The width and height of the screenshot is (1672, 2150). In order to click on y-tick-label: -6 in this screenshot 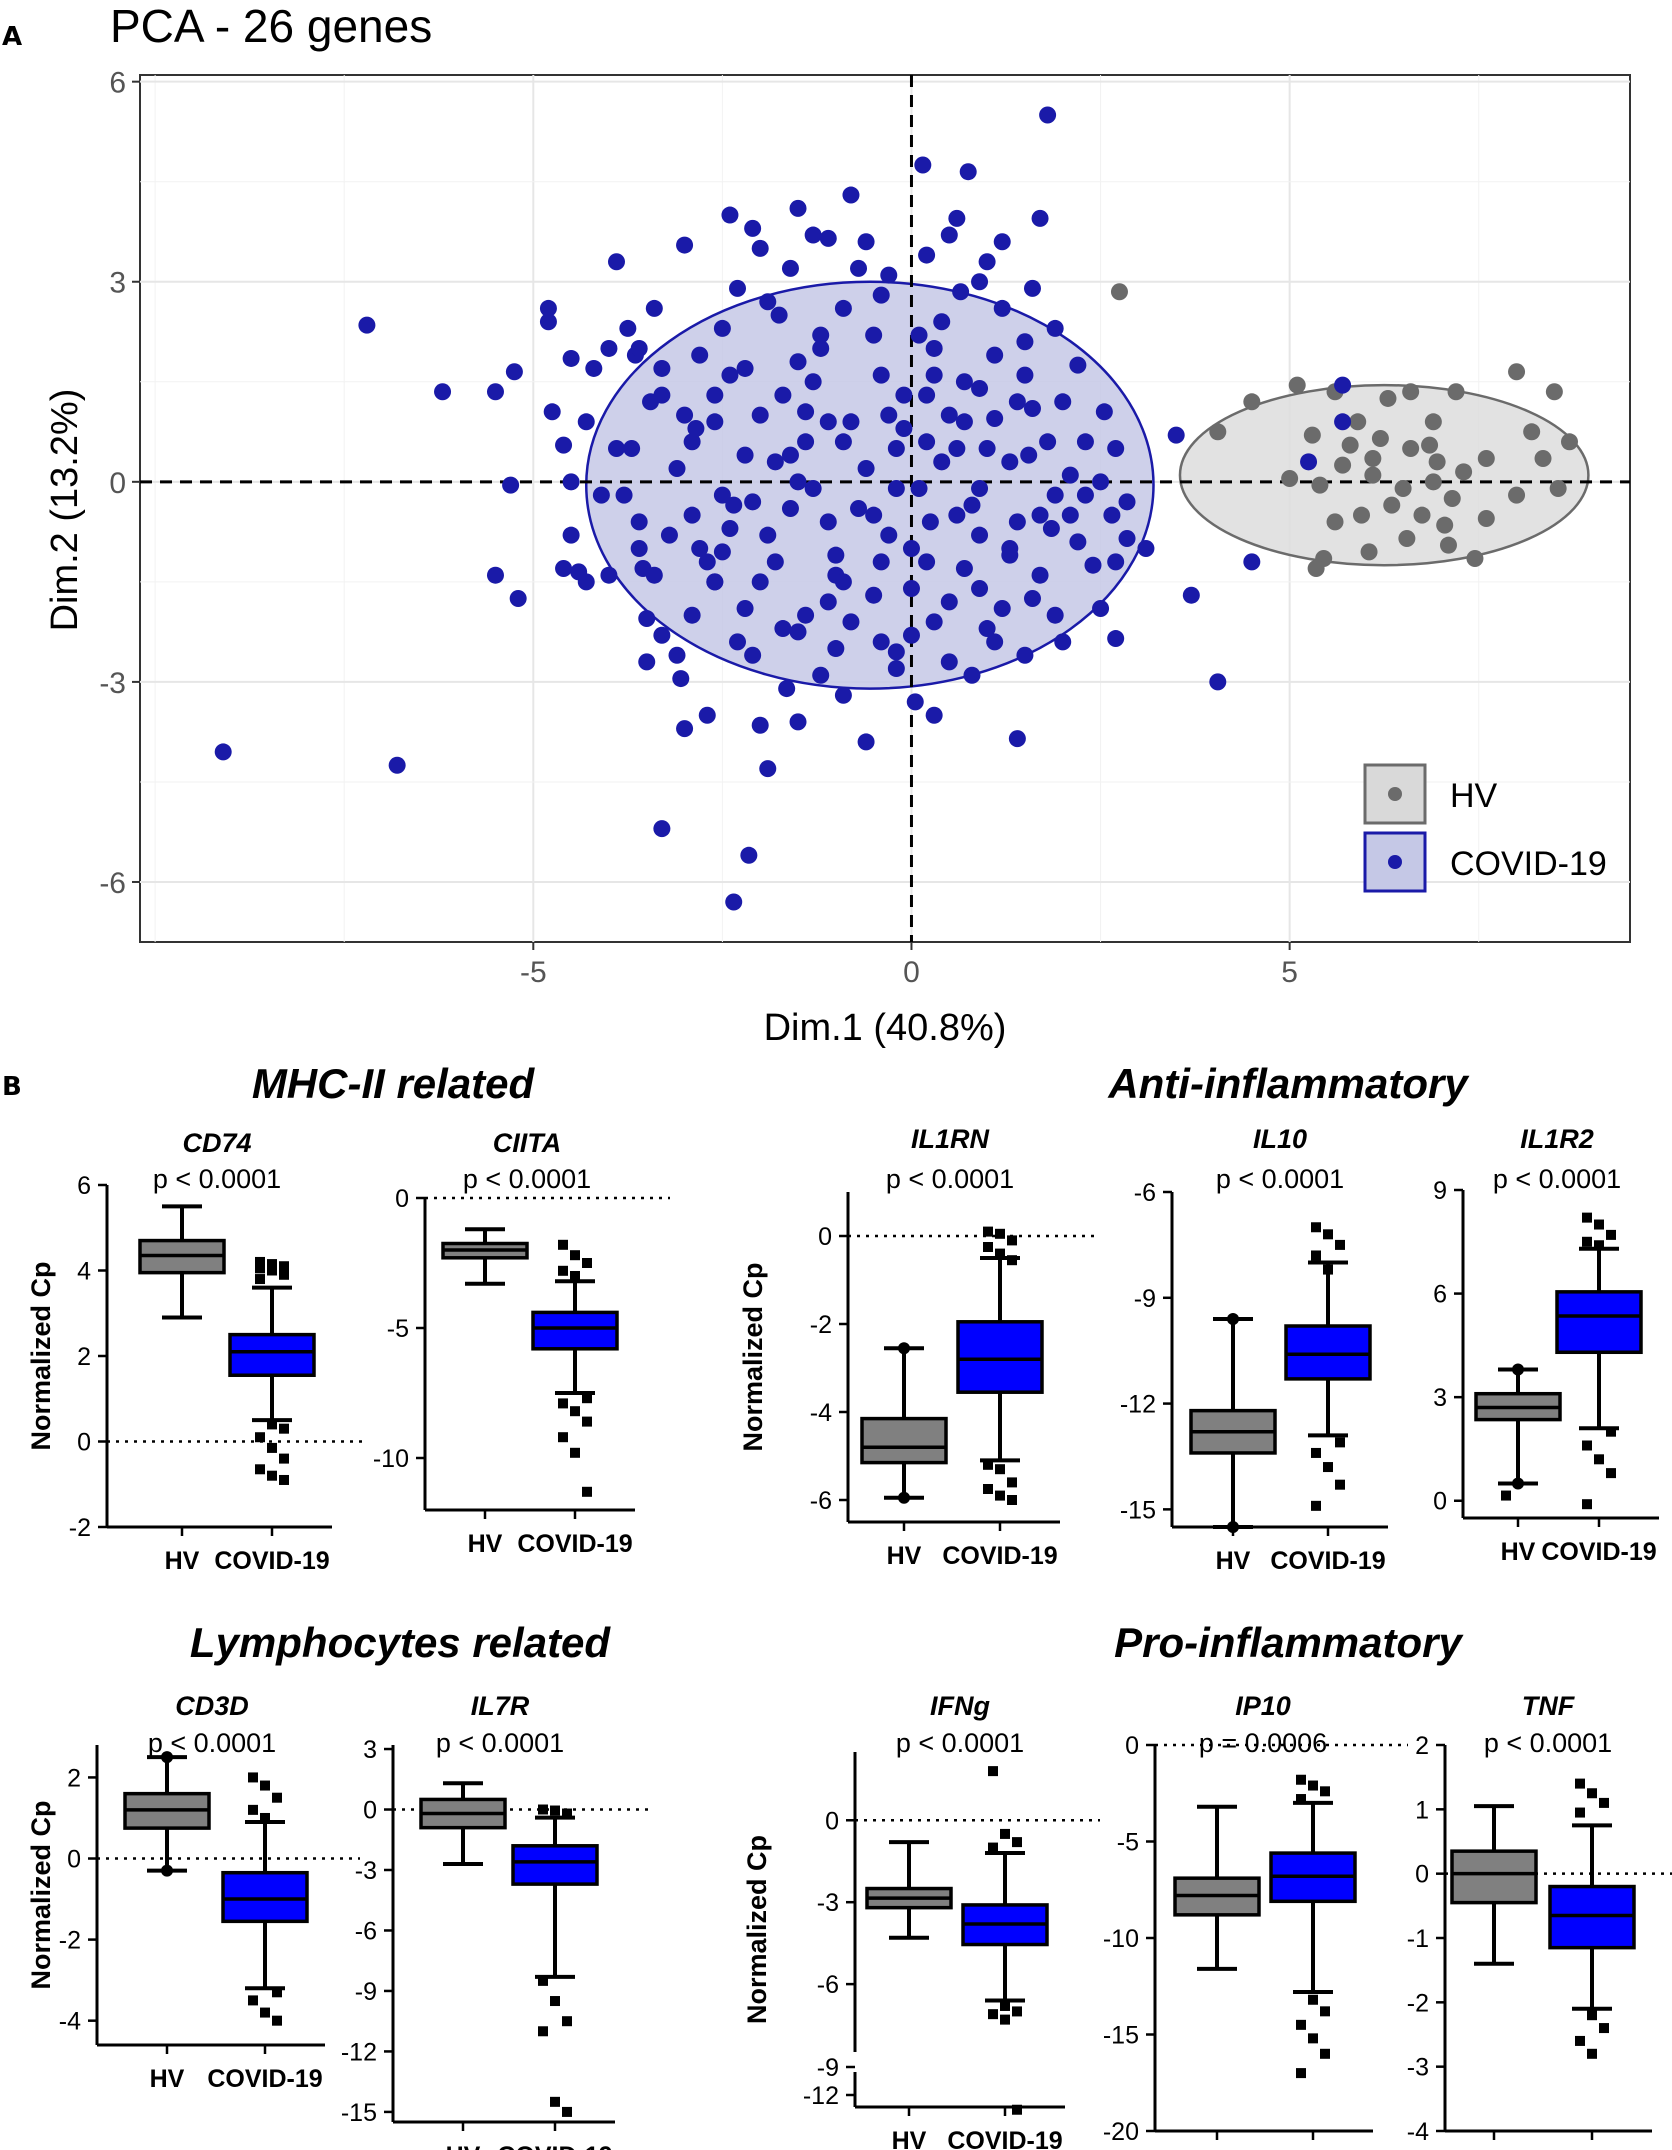, I will do `click(112, 883)`.